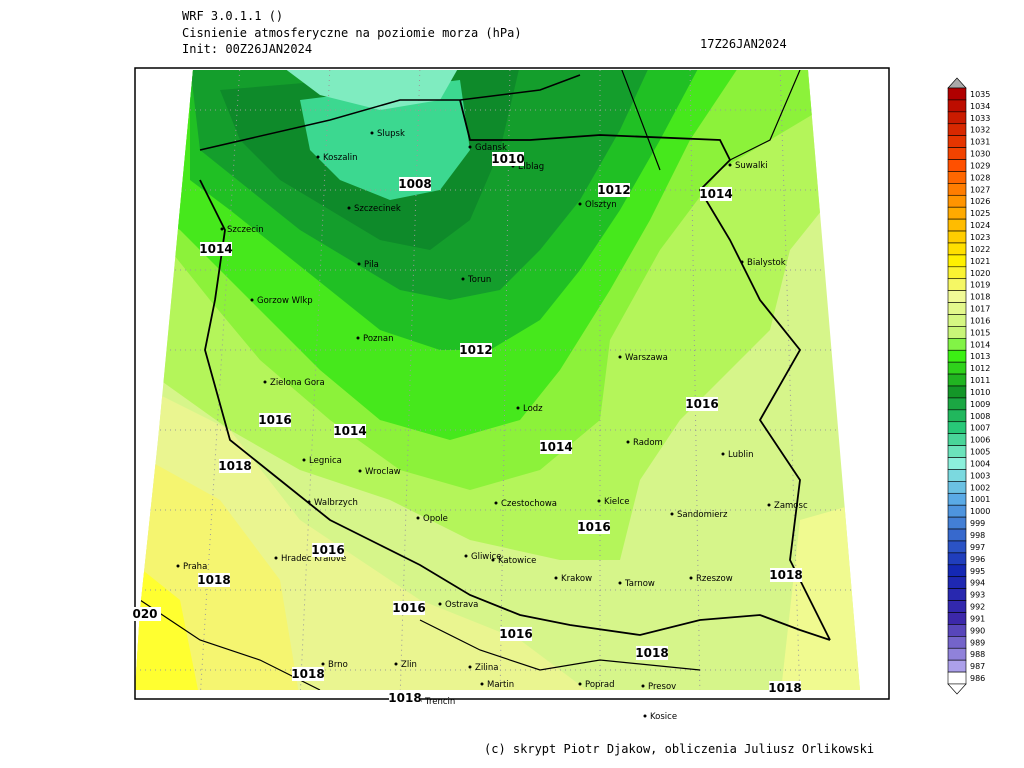  Describe the element at coordinates (980, 213) in the screenshot. I see `colorbar-label: 1025` at that location.